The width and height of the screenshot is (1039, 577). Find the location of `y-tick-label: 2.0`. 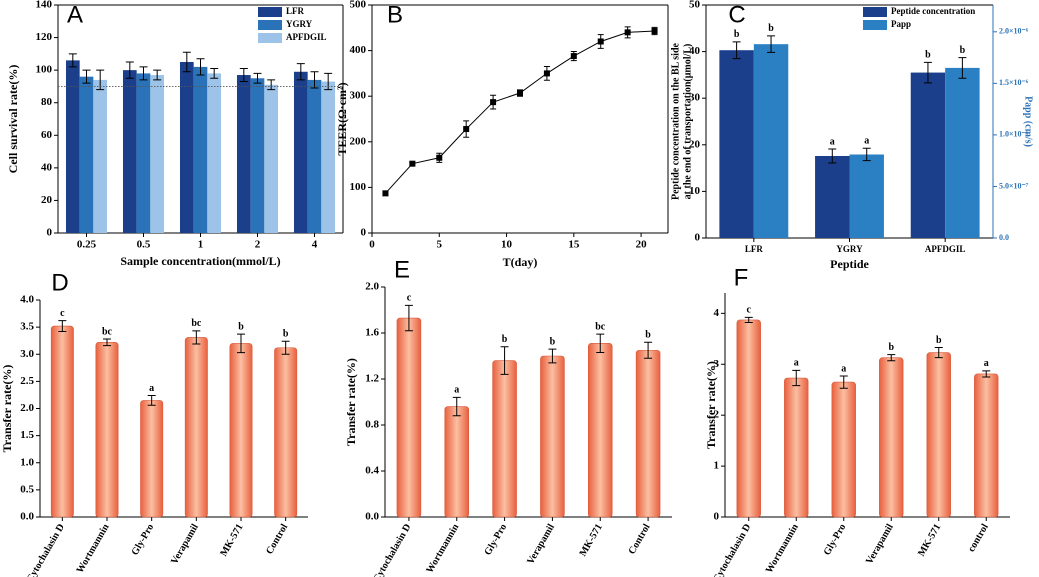

y-tick-label: 2.0 is located at coordinates (27, 408).